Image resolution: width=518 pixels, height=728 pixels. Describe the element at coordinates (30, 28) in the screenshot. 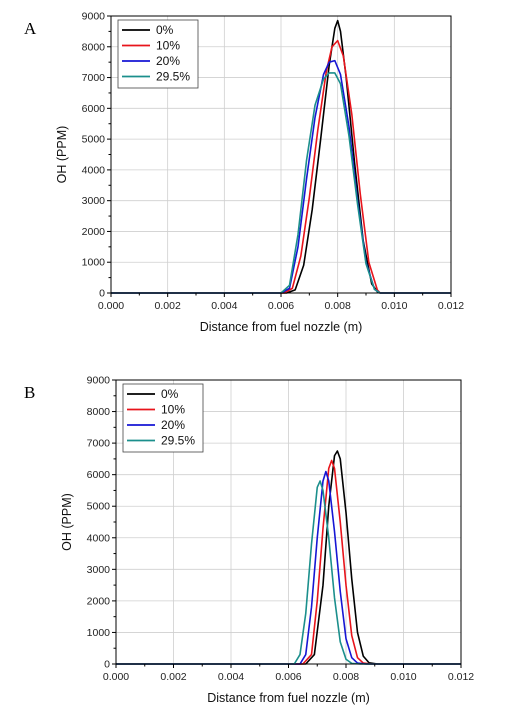

I see `panel-label: A` at that location.